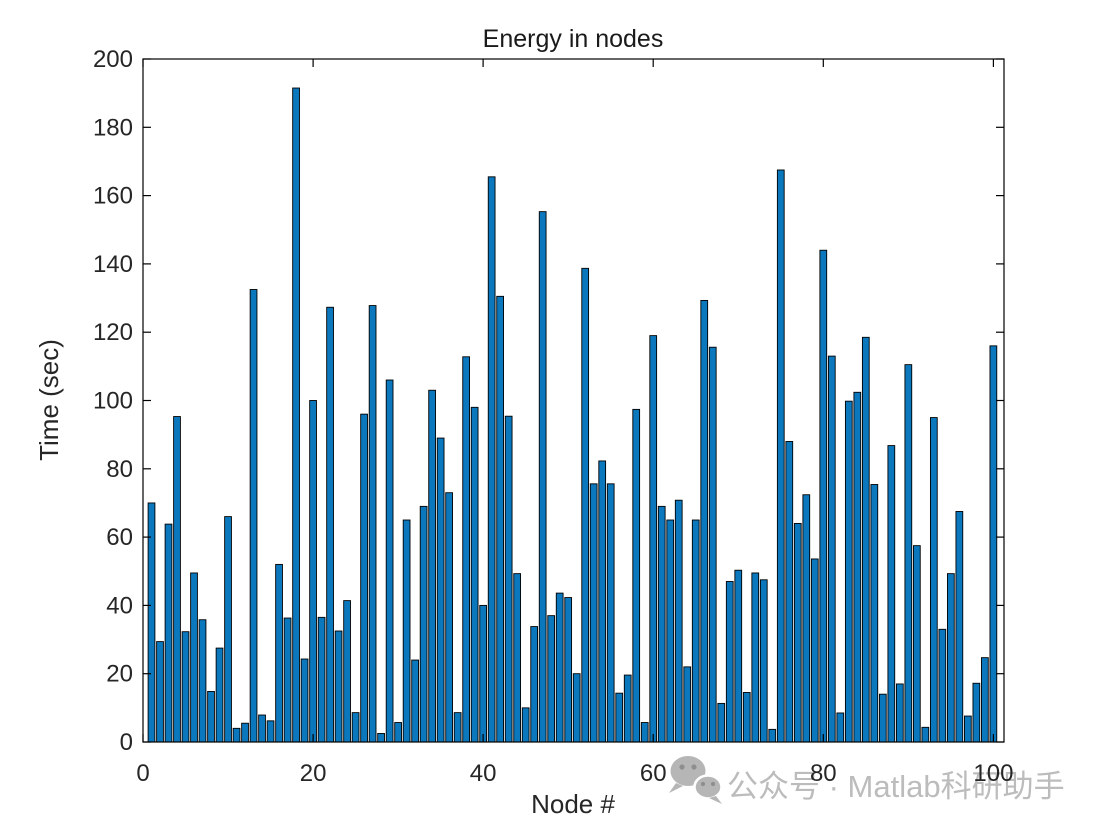 The width and height of the screenshot is (1109, 826). What do you see at coordinates (573, 804) in the screenshot?
I see `x-axis-label: Node #` at bounding box center [573, 804].